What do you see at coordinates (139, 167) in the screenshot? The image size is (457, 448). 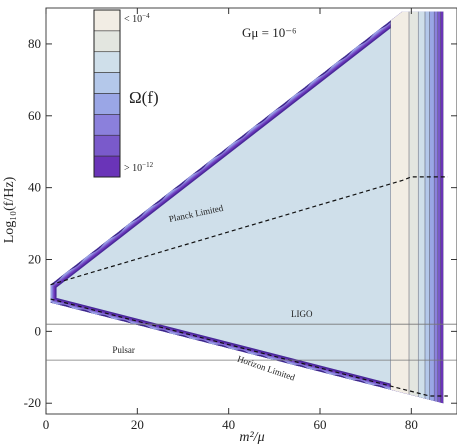 I see `legend-bottom-label: > 10−12` at bounding box center [139, 167].